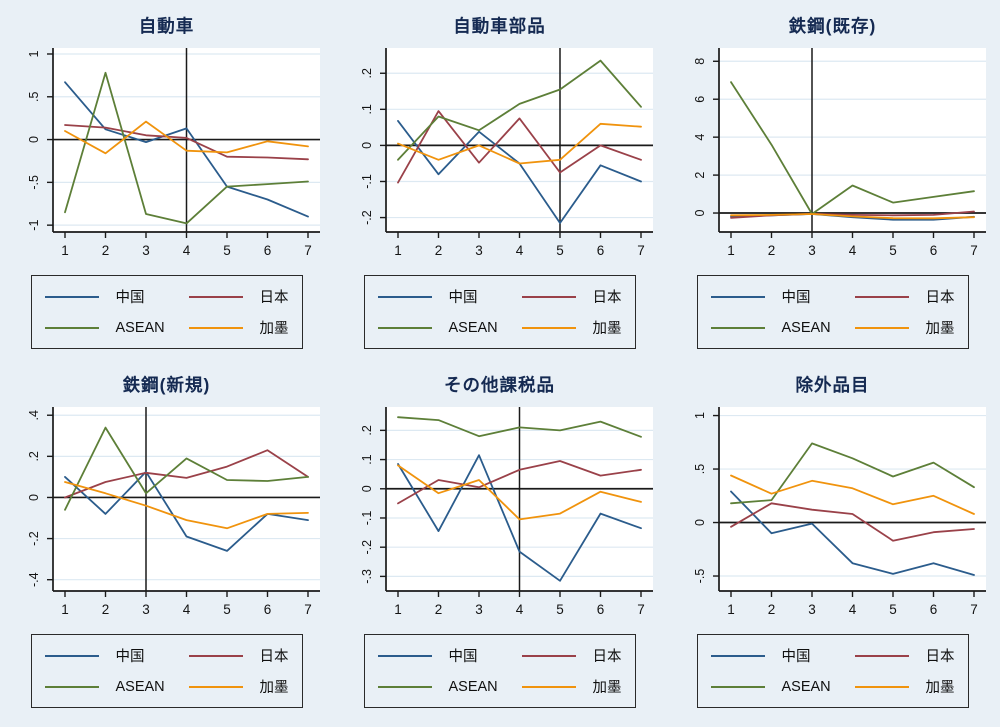 Image resolution: width=1000 pixels, height=727 pixels. I want to click on chart-panel: 自動車 -1 -.5 0 .5 1 1 2 3 4 5 6 7 中国 日本 ASEAN 加墨, so click(167, 181).